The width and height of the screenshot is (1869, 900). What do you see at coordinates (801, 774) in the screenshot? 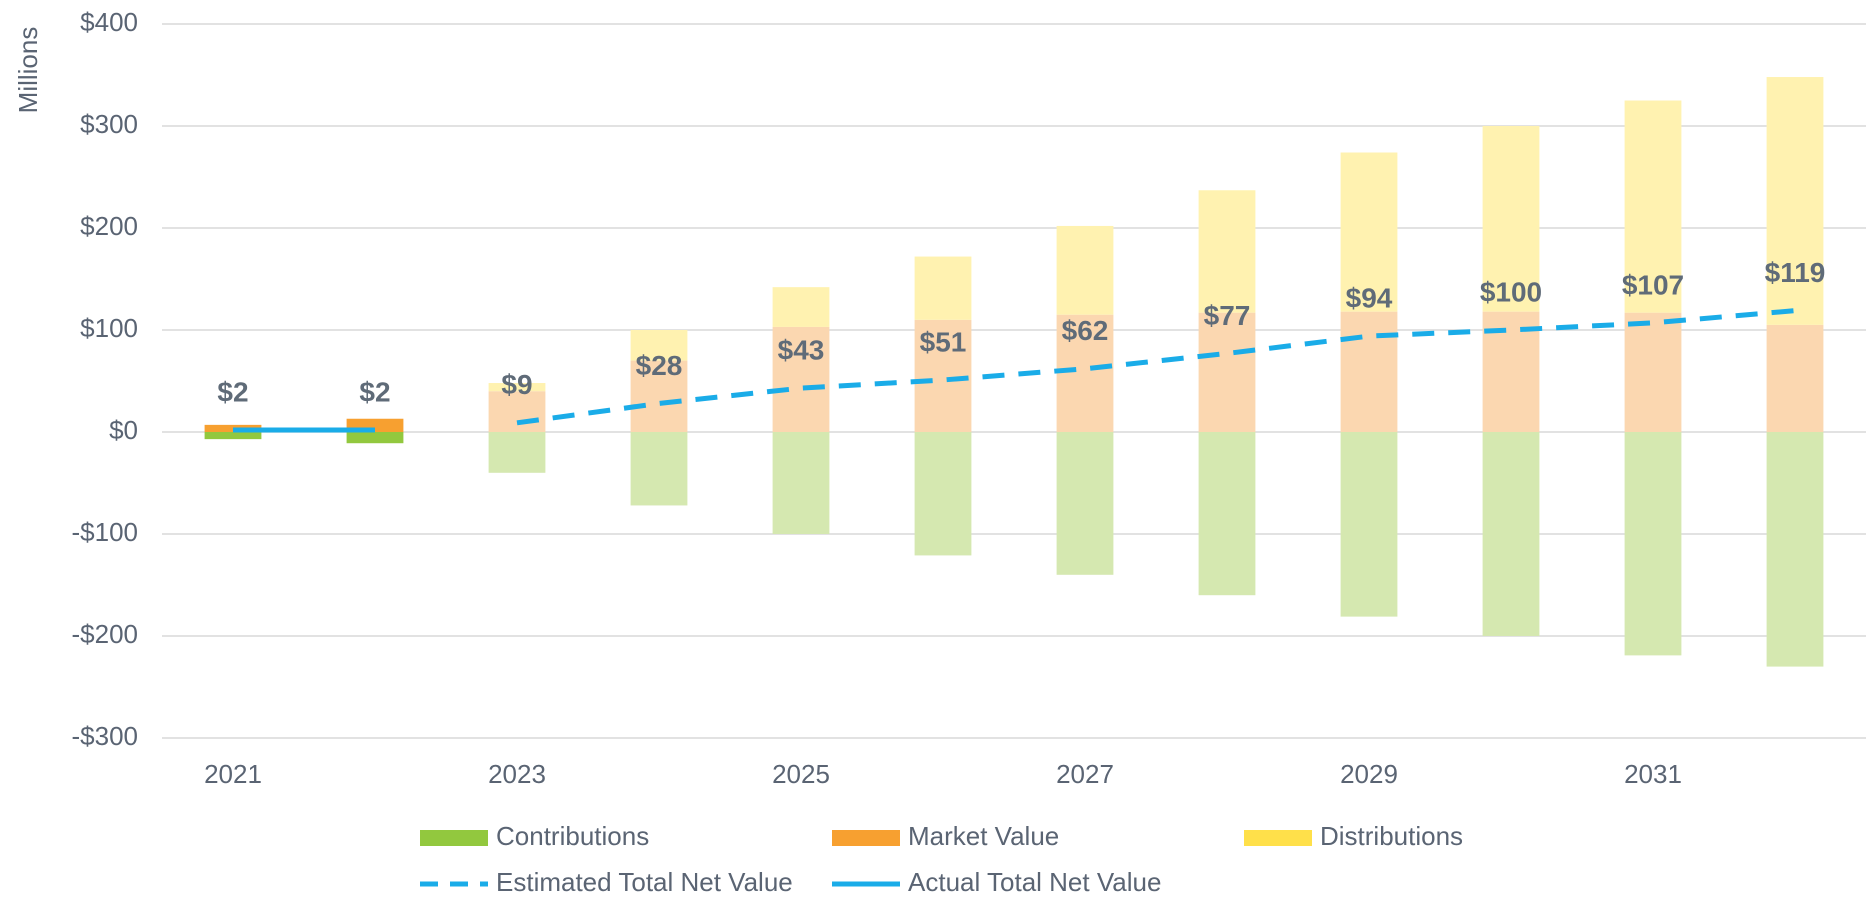
I see `x-tick-label: 2025` at bounding box center [801, 774].